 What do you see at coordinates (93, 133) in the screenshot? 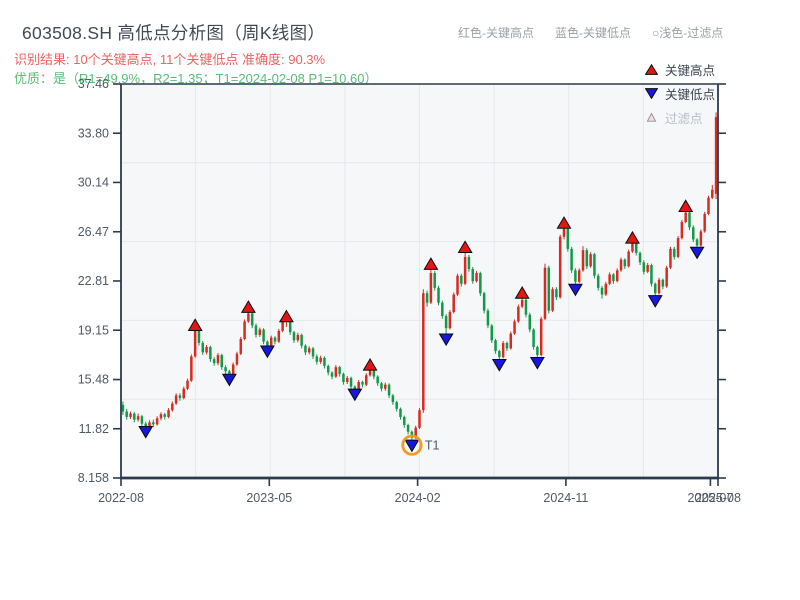
I see `y-tick-label: 33.80` at bounding box center [93, 133].